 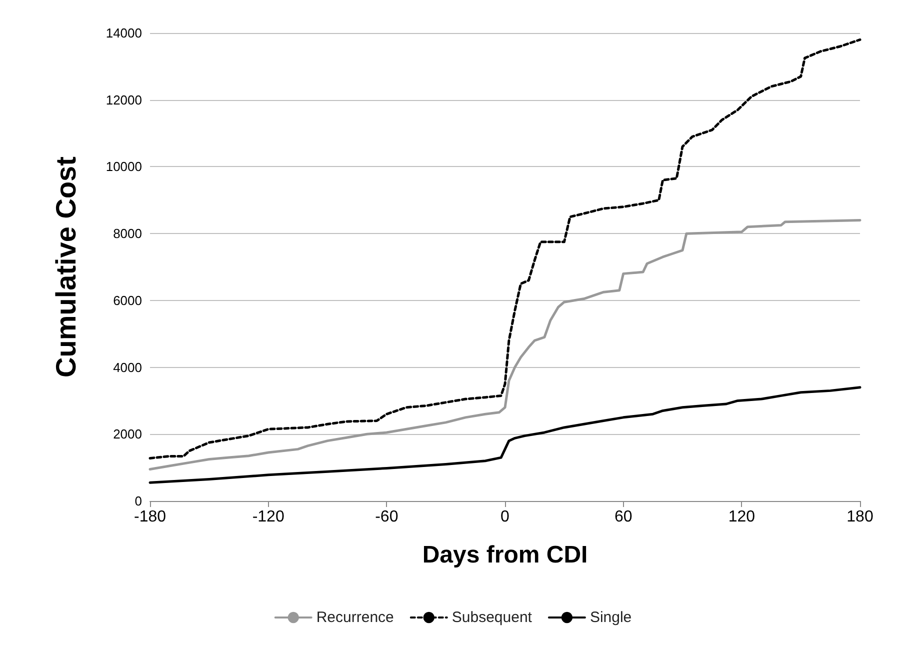 I want to click on y-tick-label: 10000, so click(x=124, y=166).